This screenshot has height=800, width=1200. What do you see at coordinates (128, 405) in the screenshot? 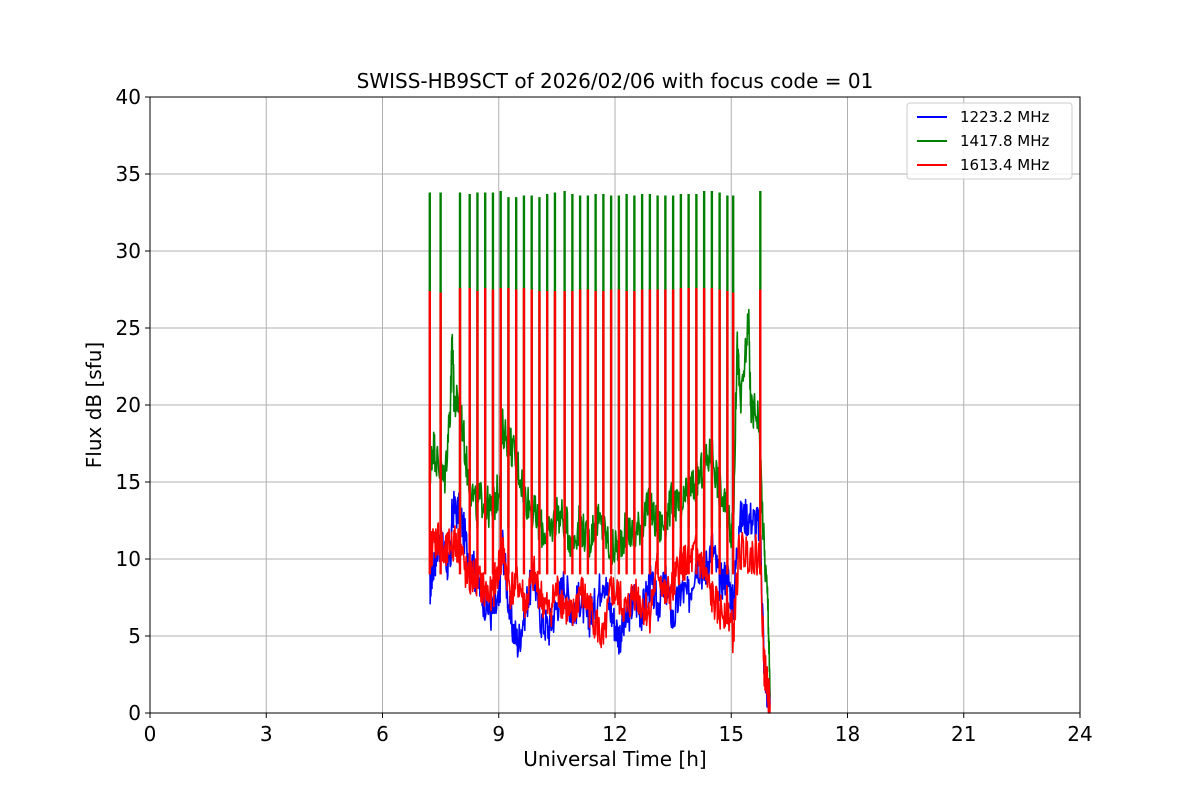
I see `y-tick-label: 20` at bounding box center [128, 405].